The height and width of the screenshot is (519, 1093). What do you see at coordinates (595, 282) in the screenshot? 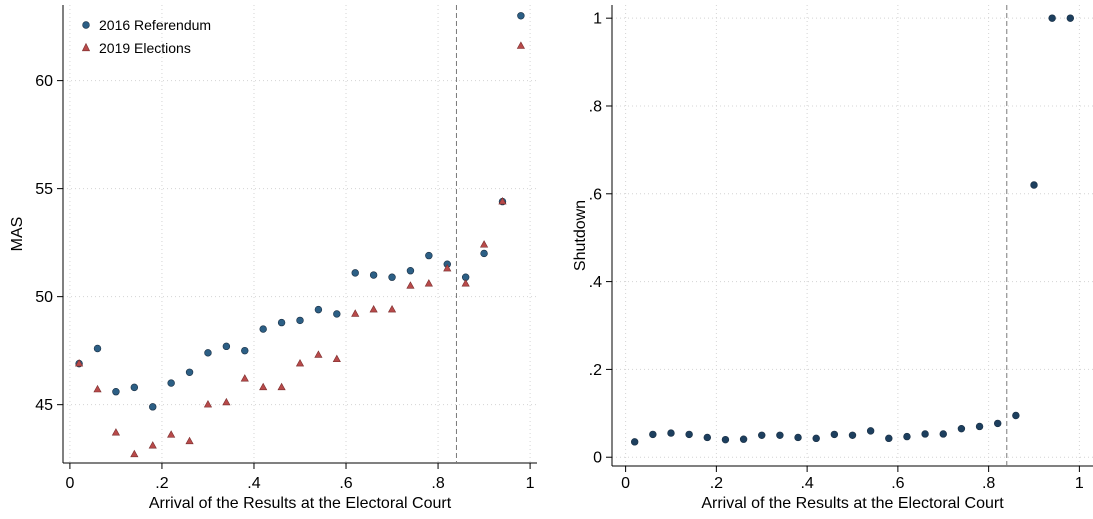
I see `shutdown-y-tick-label: .4` at bounding box center [595, 282].